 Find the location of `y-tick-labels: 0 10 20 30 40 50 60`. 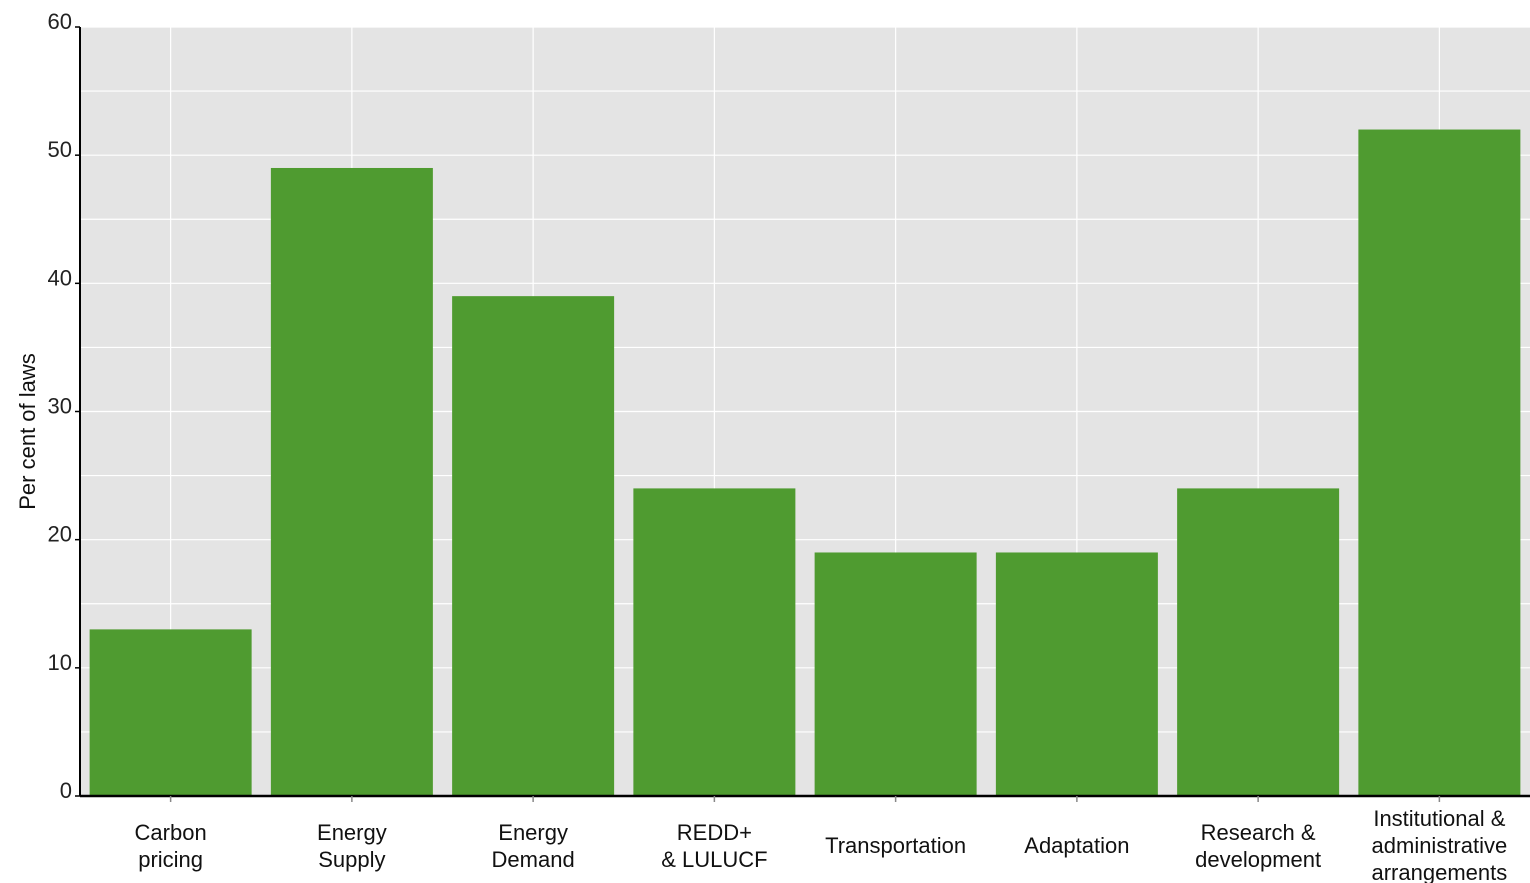

y-tick-labels: 0 10 20 30 40 50 60 is located at coordinates (60, 406).